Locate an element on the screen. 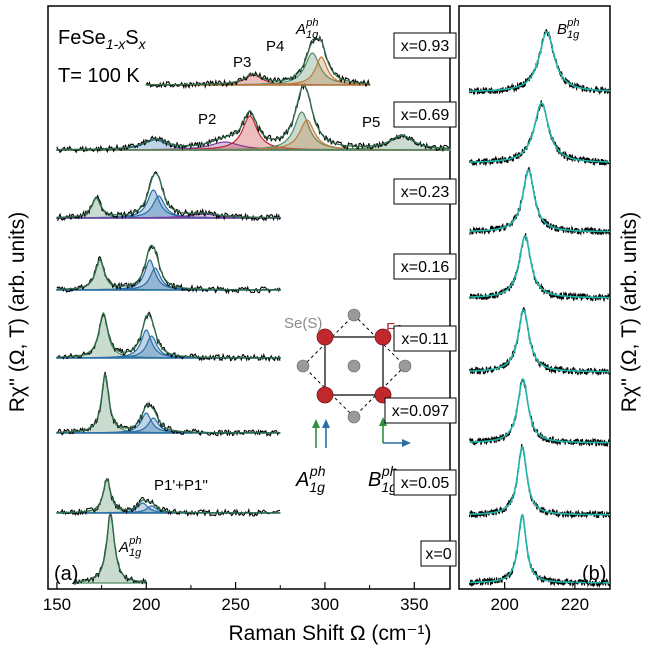 This screenshot has width=647, height=648. spectrum-b-x=0.93 is located at coordinates (539, 62).